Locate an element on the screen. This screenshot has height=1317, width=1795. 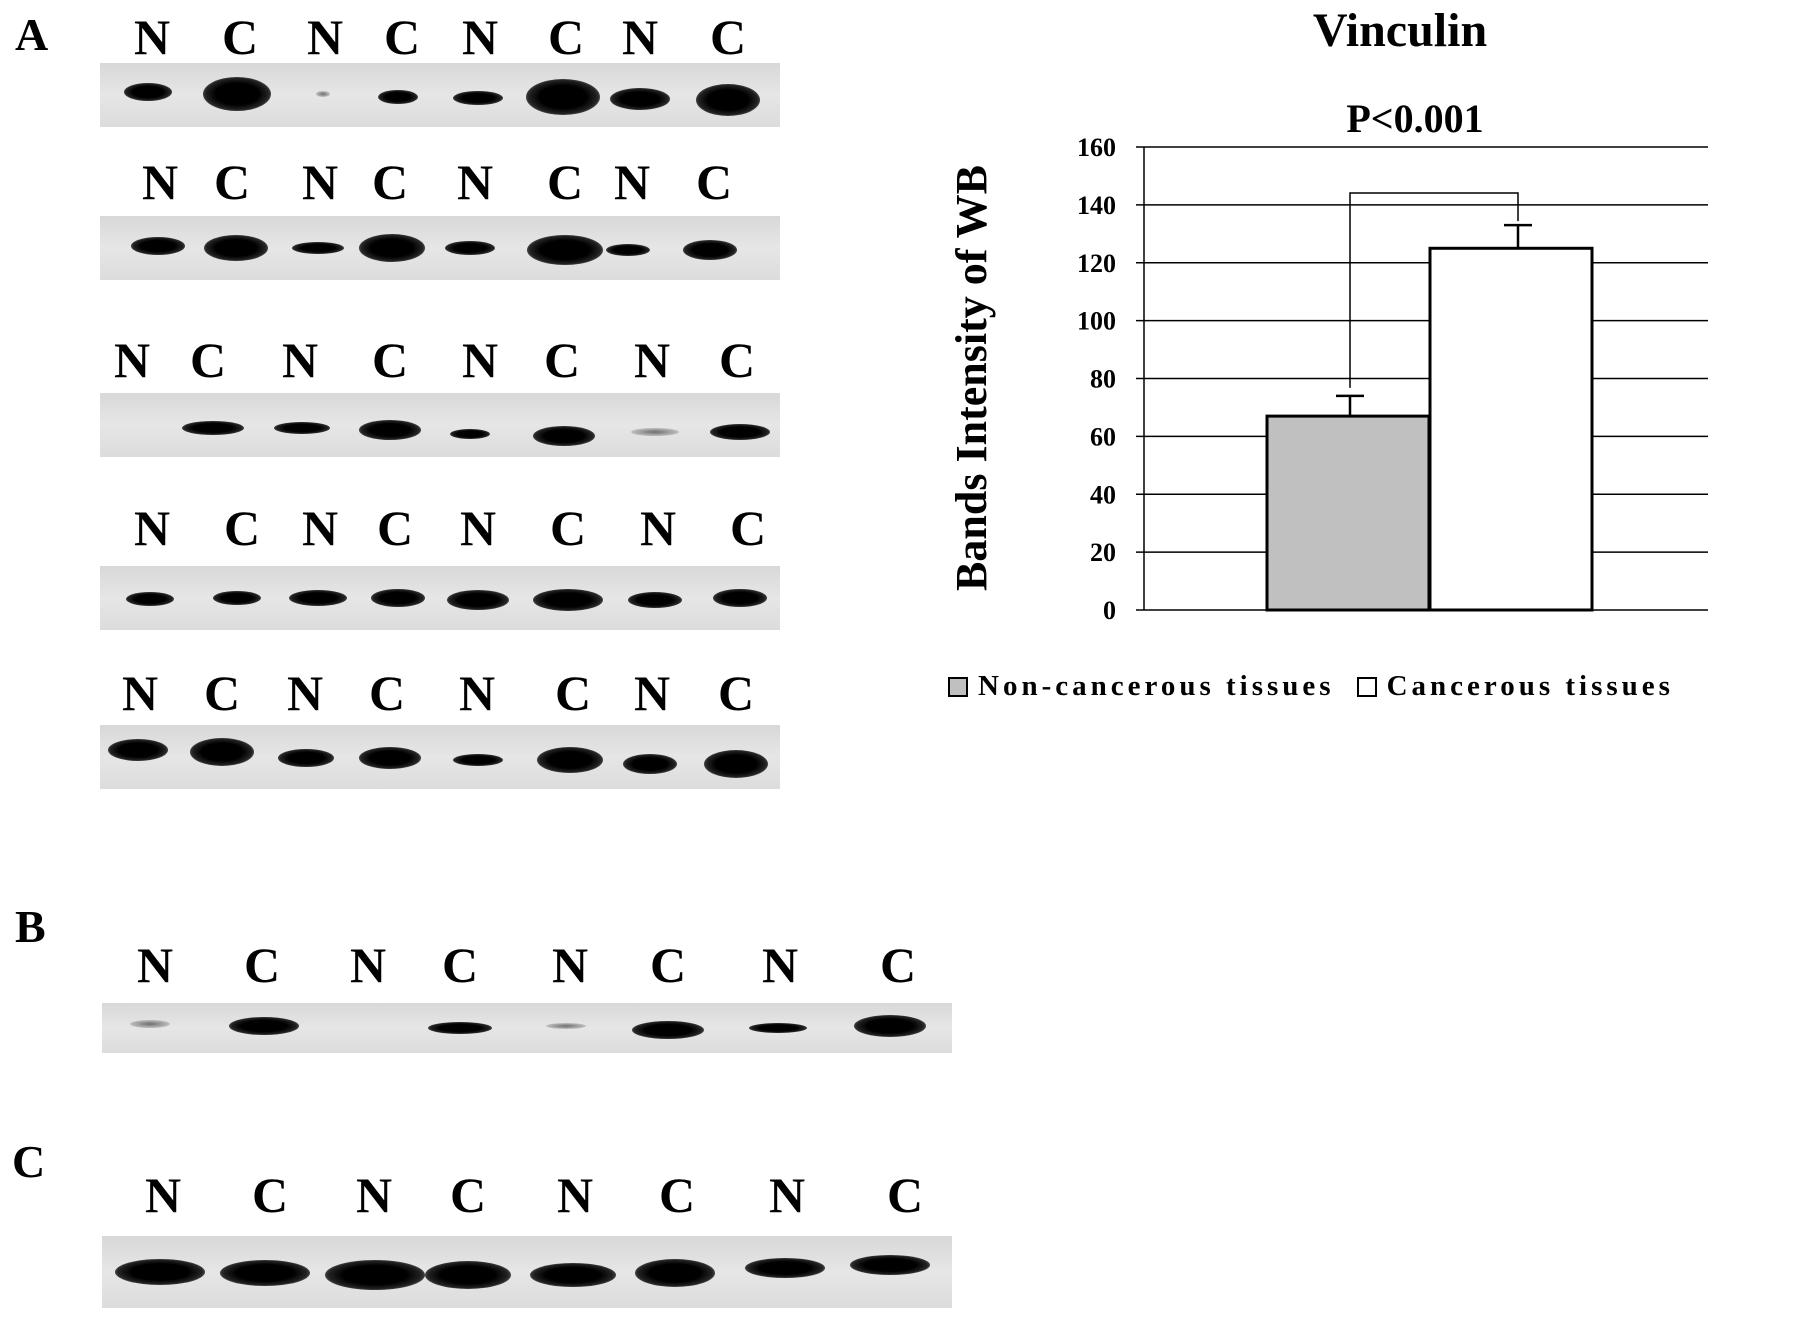
legend-label-cancerous: Cancerous tissues is located at coordinates (1530, 686).